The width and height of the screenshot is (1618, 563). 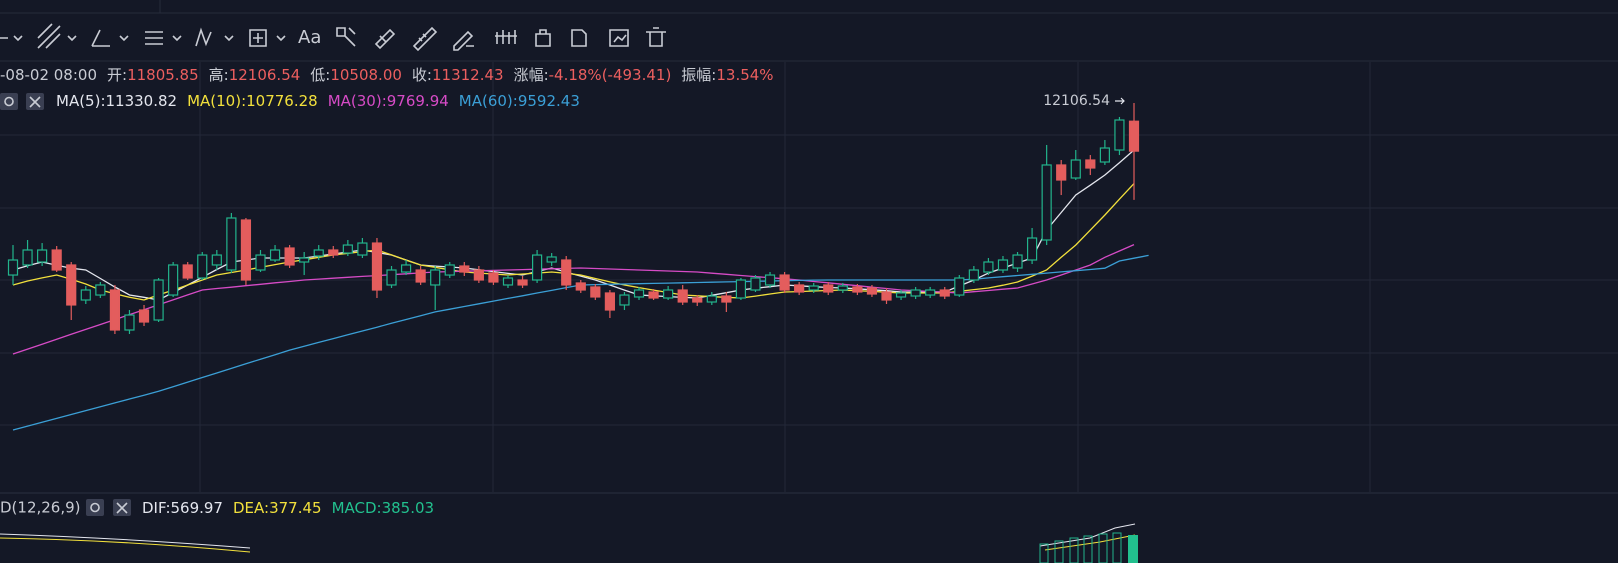 What do you see at coordinates (383, 508) in the screenshot?
I see `macd-label: MACD:385.03` at bounding box center [383, 508].